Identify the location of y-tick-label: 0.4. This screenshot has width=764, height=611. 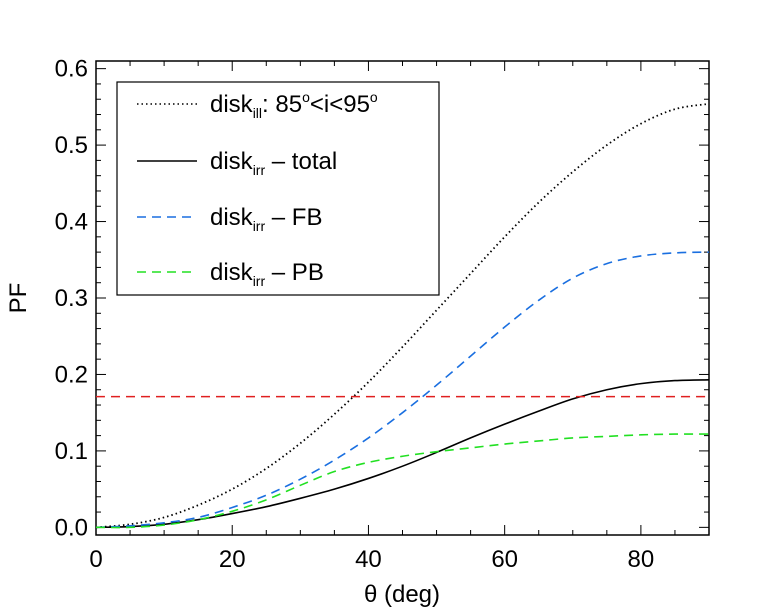
(71, 222).